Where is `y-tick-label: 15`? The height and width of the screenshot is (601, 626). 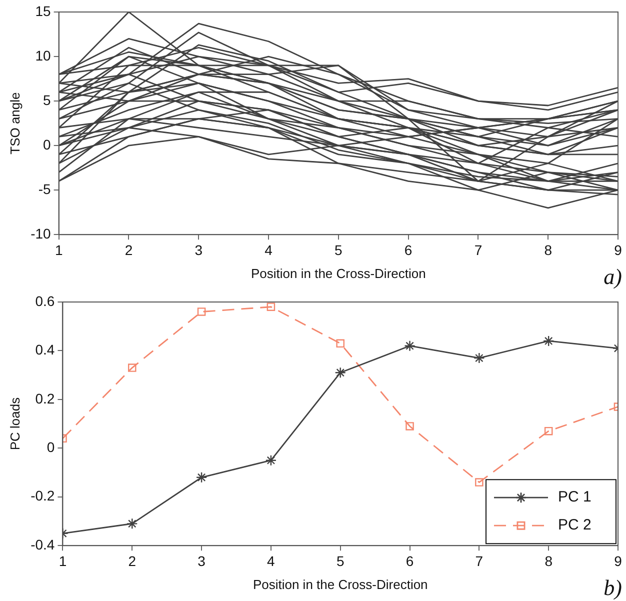 y-tick-label: 15 is located at coordinates (43, 10).